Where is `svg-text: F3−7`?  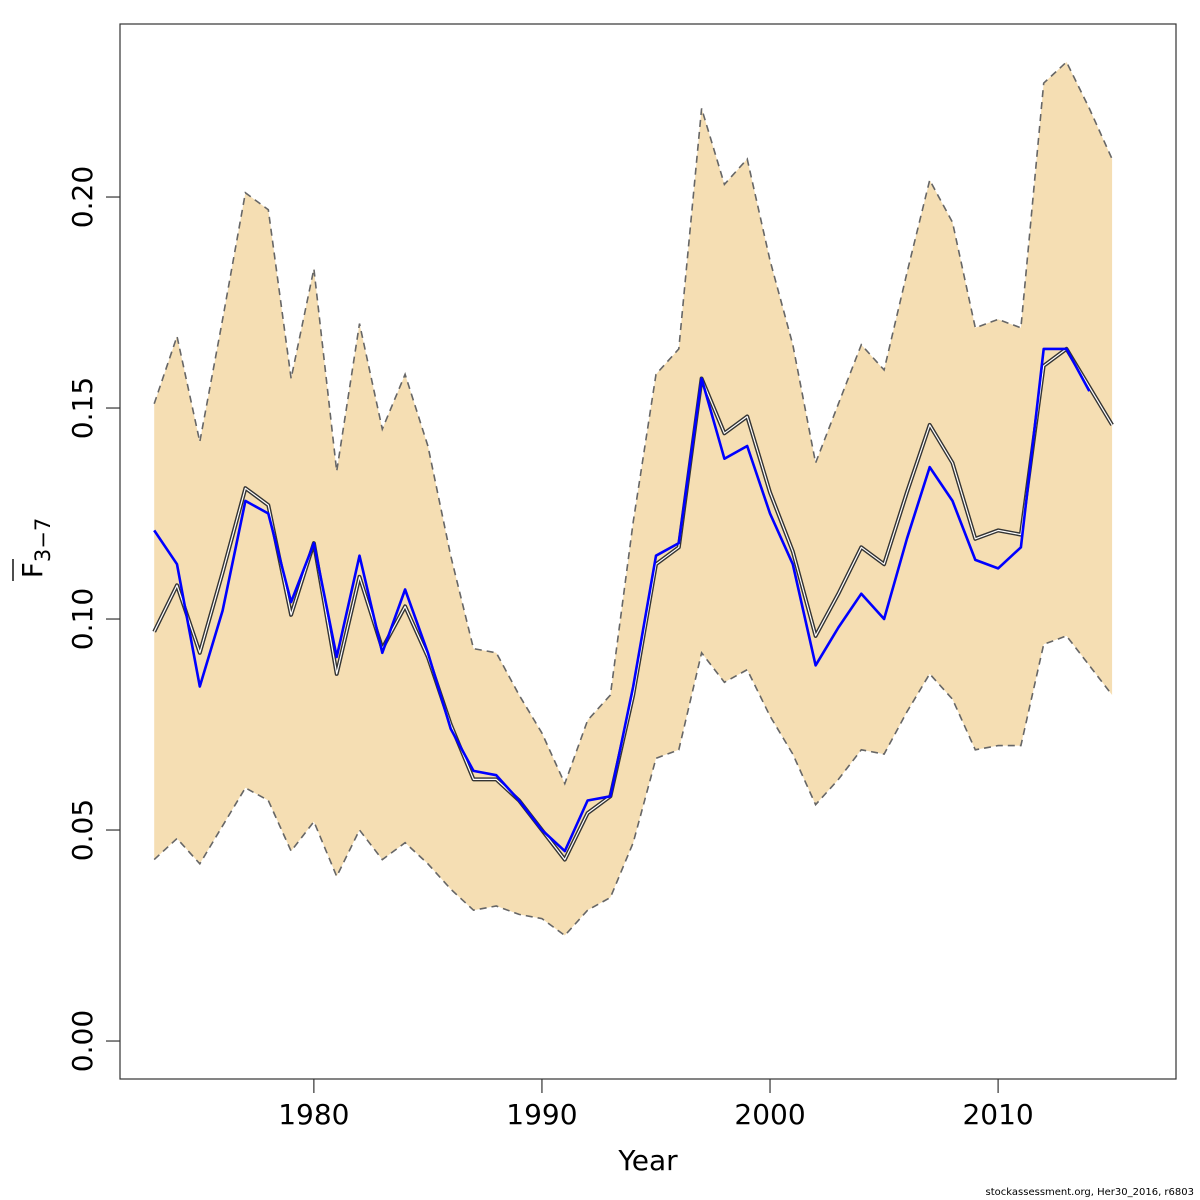
svg-text: F3−7 is located at coordinates (35, 548).